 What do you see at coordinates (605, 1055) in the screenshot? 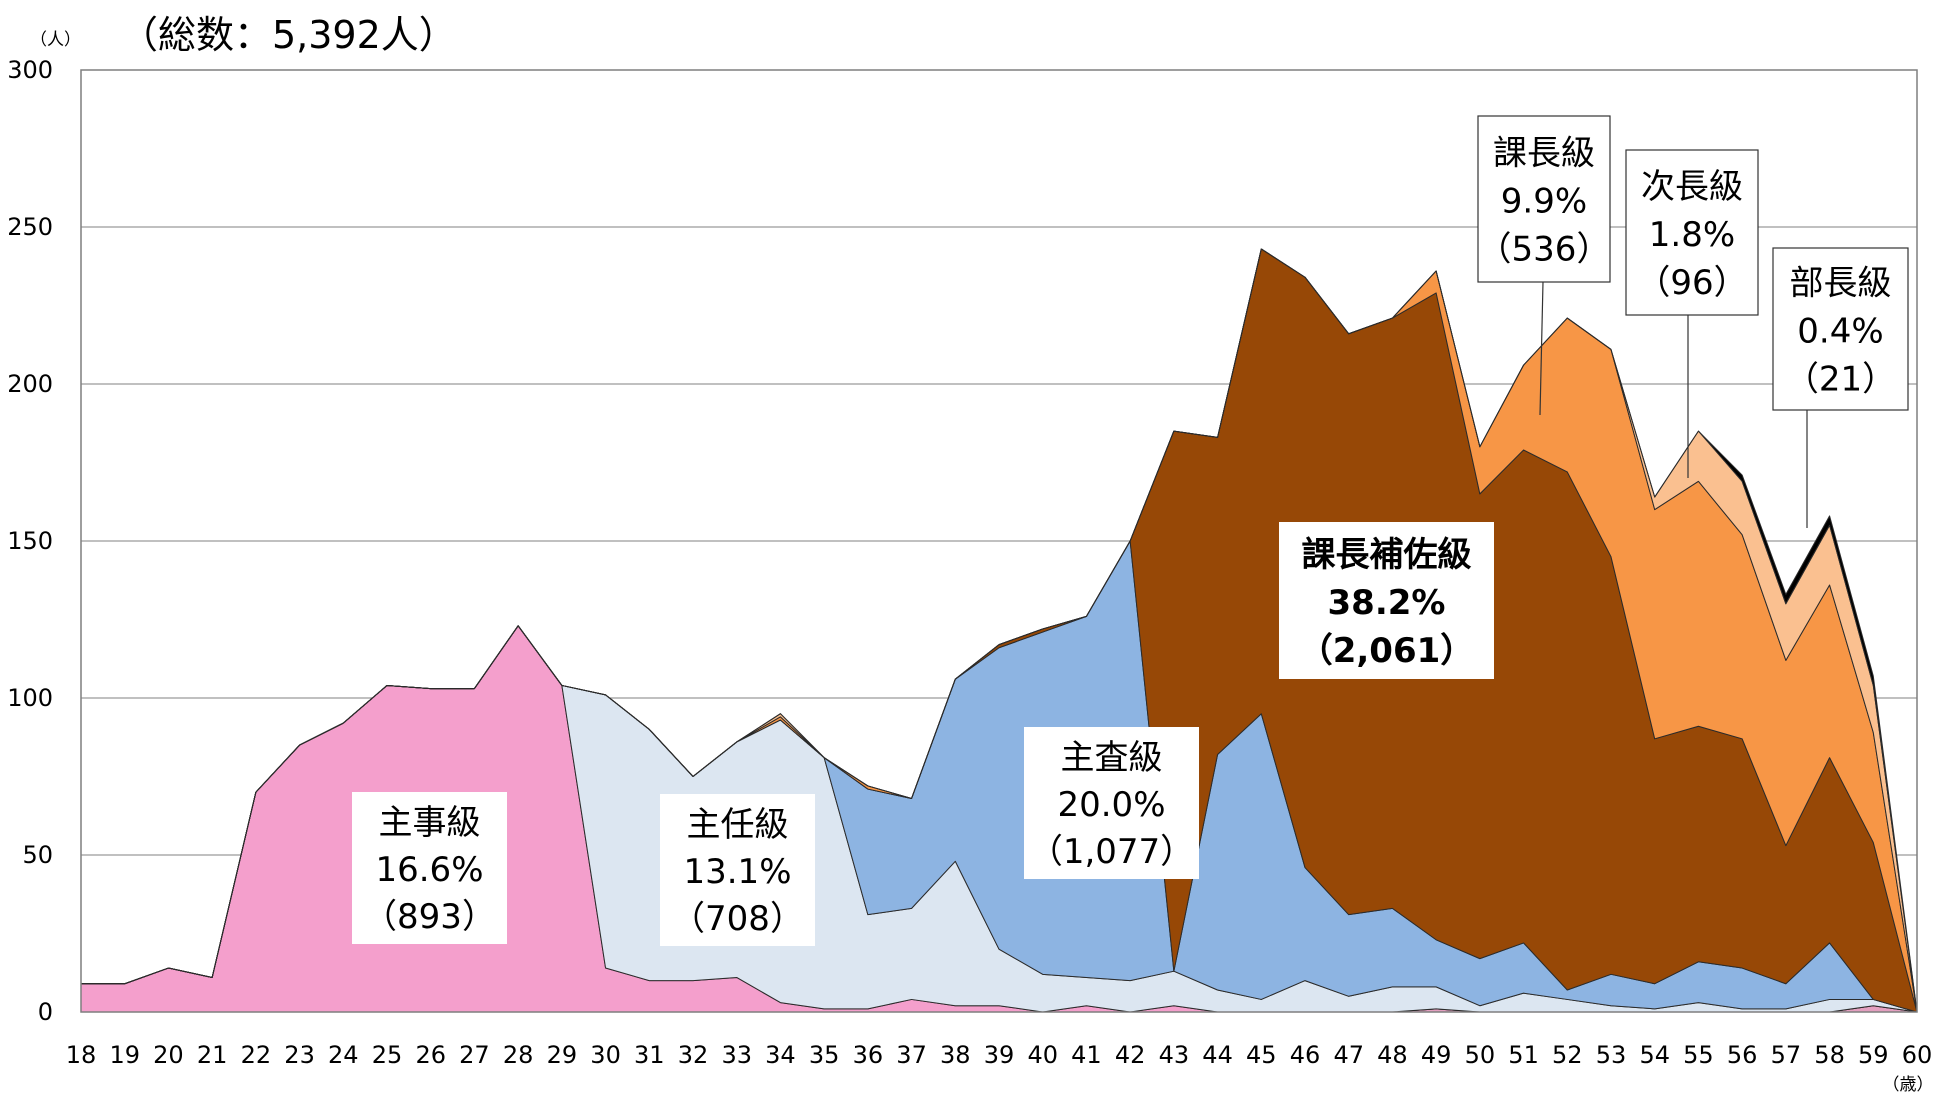
I see `x-tick-label: 30` at bounding box center [605, 1055].